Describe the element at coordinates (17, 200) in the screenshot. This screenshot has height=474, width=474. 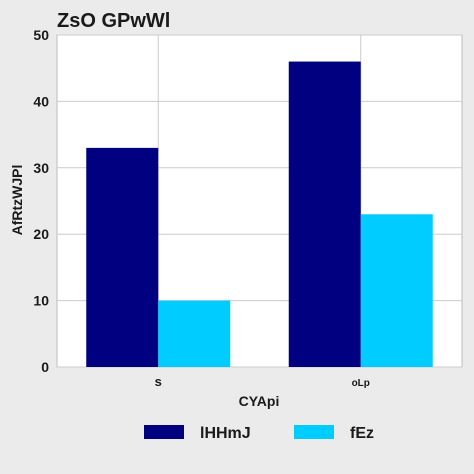
I see `y-axis-label: AfRtzWJPl` at that location.